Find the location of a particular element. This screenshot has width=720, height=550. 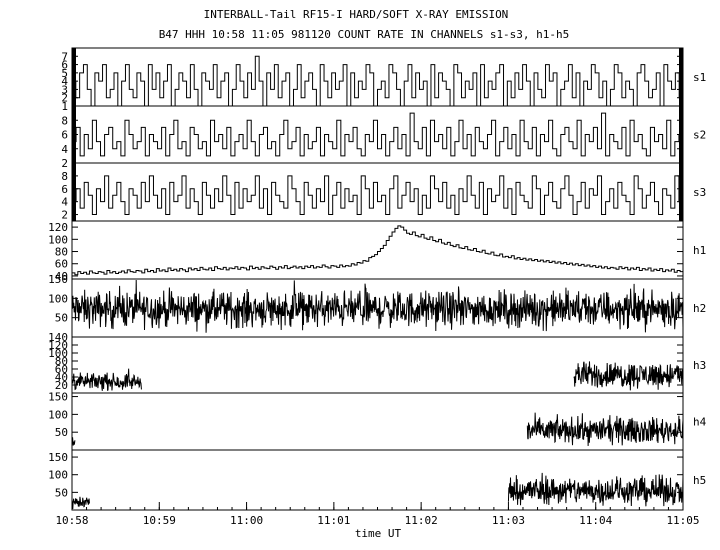

panel-h2: 50 100 150 h2 is located at coordinates (377, 305).